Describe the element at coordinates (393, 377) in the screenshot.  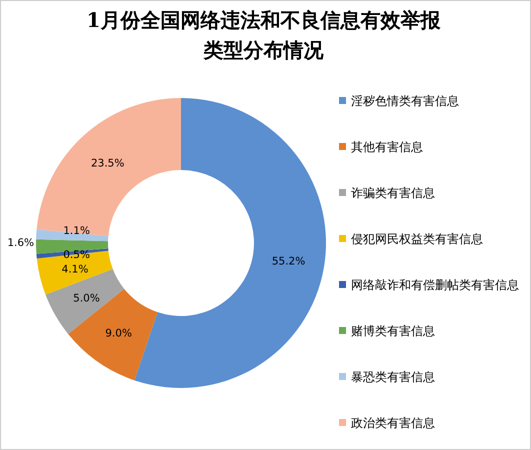
I see `legend-label: 暴恐类有害信息` at that location.